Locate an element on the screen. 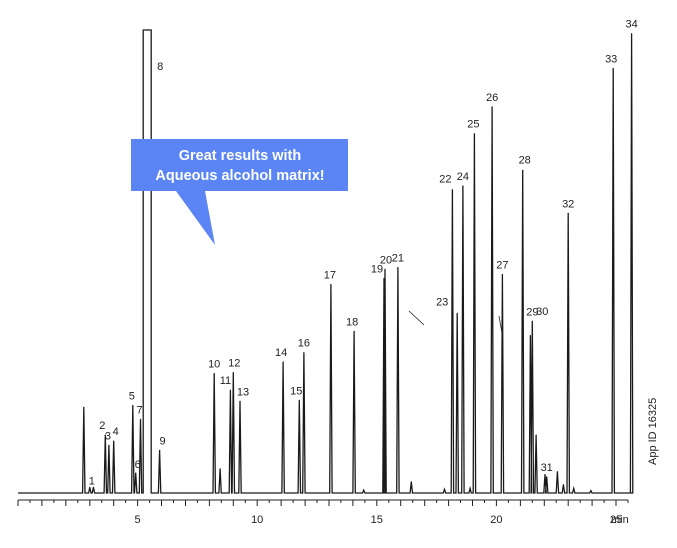 Image resolution: width=677 pixels, height=548 pixels. x-tick-label-10: 10 is located at coordinates (257, 520).